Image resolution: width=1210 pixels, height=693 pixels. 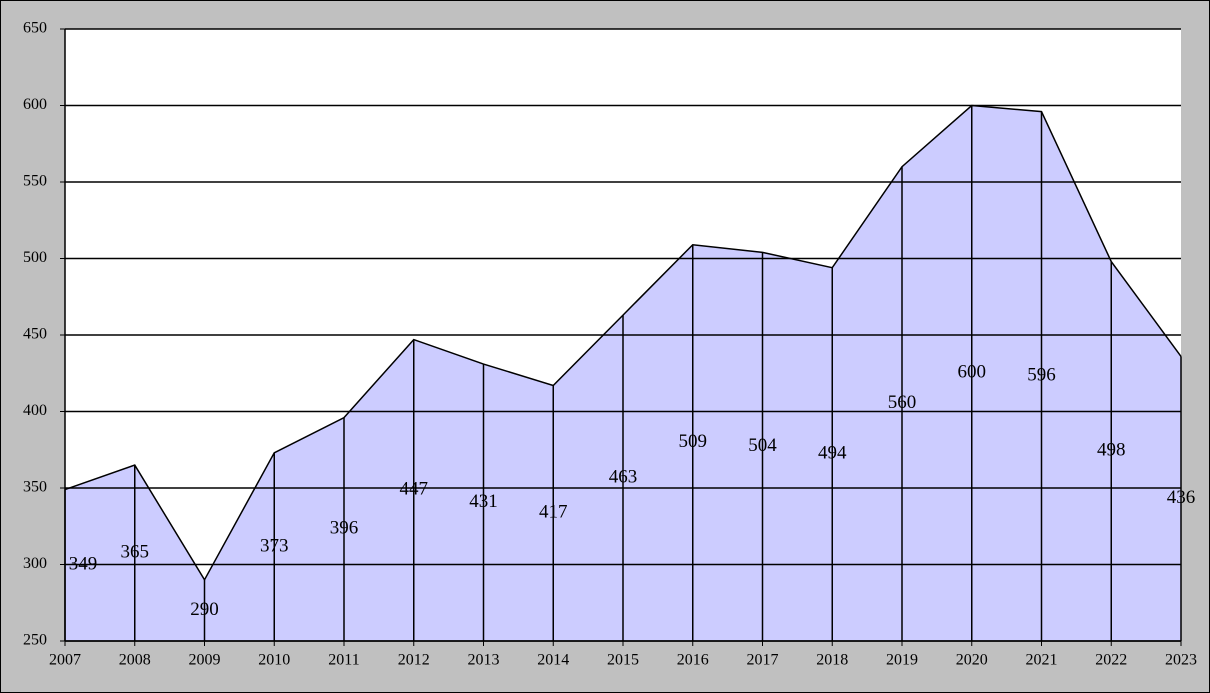 I want to click on y-tick-label: 350, so click(x=35, y=487).